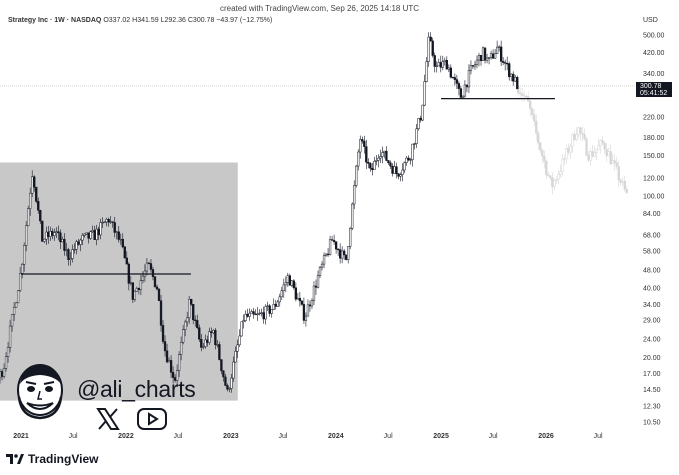  I want to click on x-icon, so click(108, 419).